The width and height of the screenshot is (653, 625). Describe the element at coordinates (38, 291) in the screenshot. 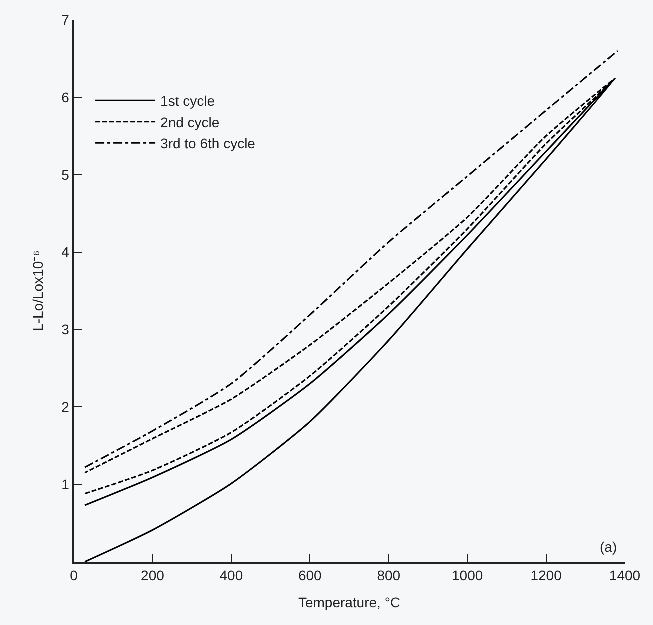

I see `y-axis-title: L-Lo/Lox10⁻⁶` at that location.